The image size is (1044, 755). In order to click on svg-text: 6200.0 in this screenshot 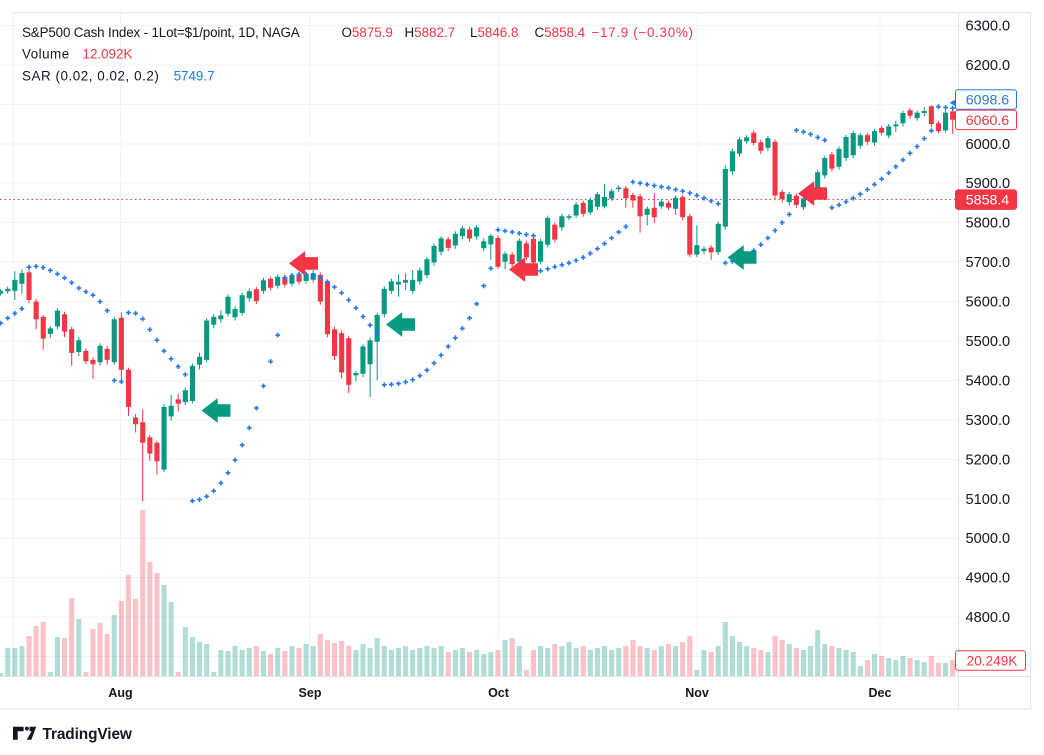, I will do `click(988, 66)`.